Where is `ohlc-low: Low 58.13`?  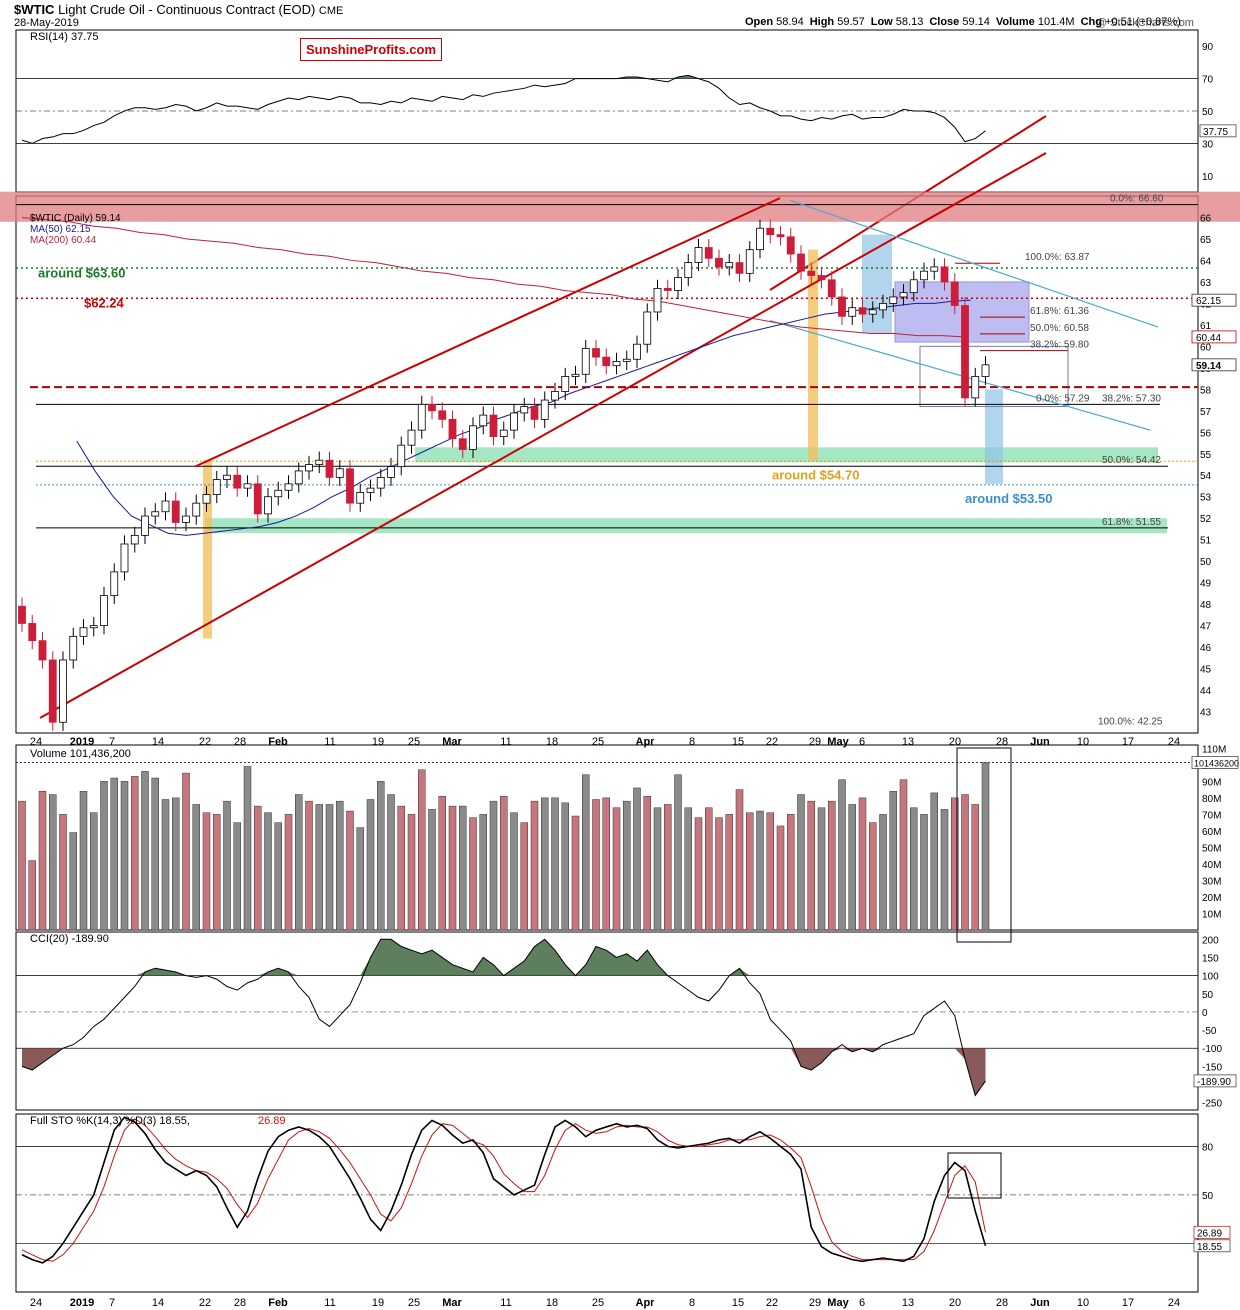 ohlc-low: Low 58.13 is located at coordinates (897, 22).